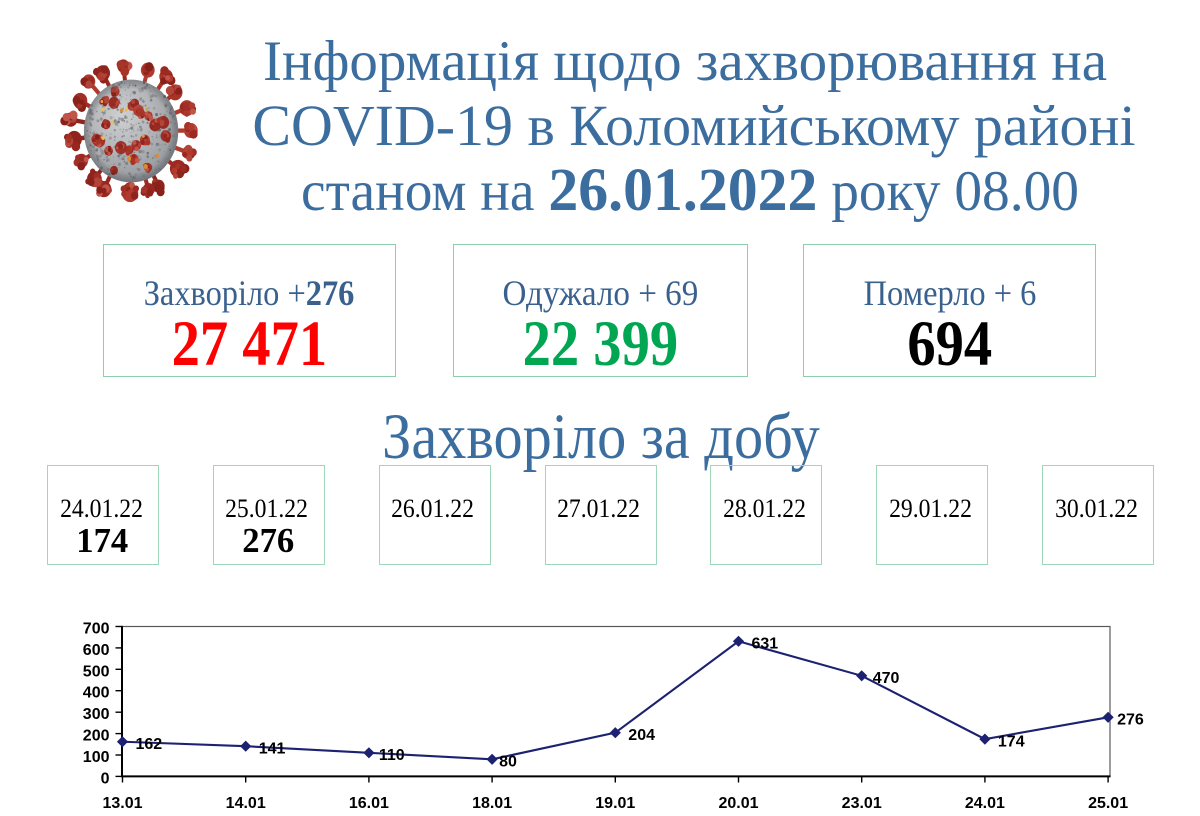  I want to click on svg-text: 19.01, so click(615, 803).